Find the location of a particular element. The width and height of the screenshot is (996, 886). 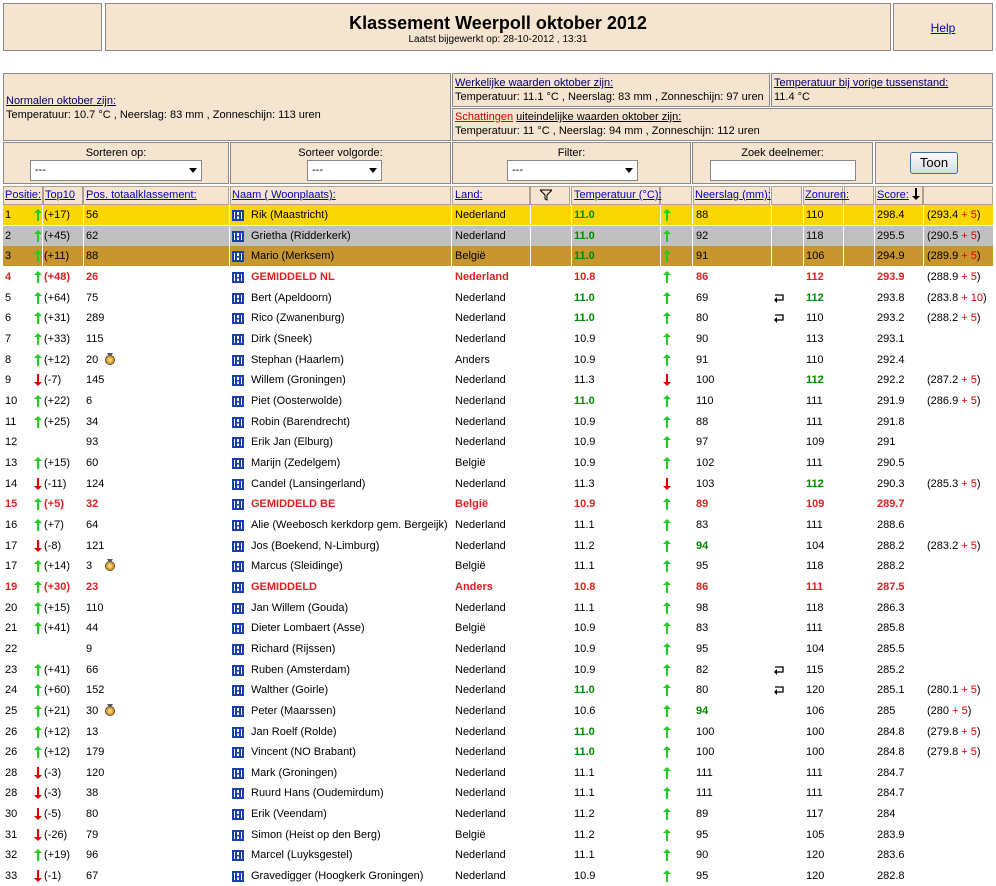

change: (+41) is located at coordinates (57, 670).